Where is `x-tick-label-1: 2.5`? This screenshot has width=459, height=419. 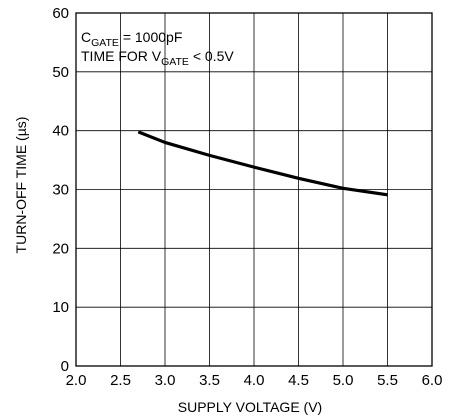
x-tick-label-1: 2.5 is located at coordinates (120, 380).